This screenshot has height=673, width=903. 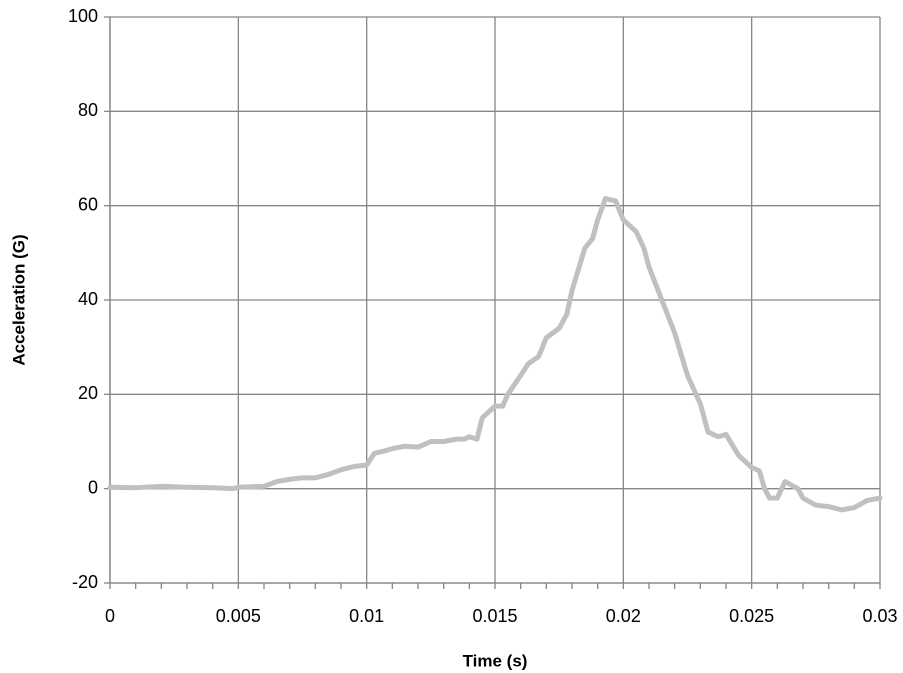 I want to click on x-tick-label: 0.005, so click(x=238, y=616).